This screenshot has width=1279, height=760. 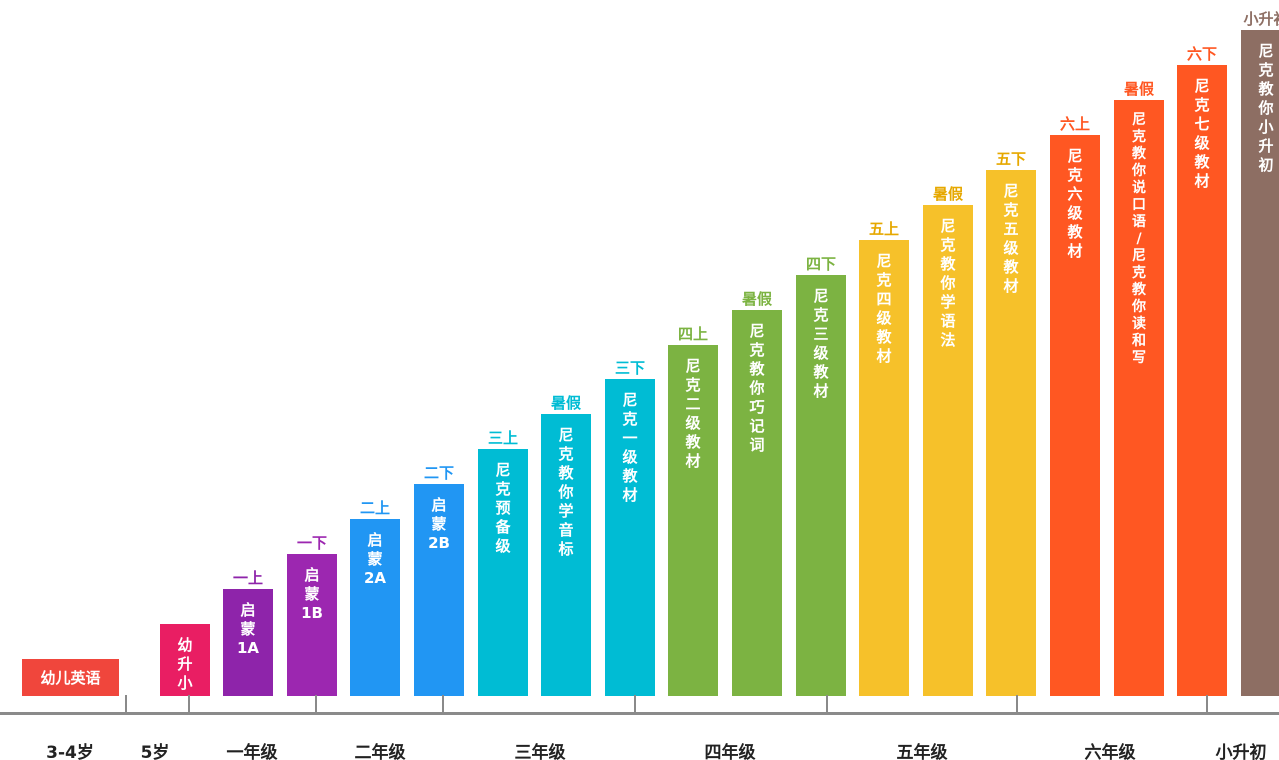 What do you see at coordinates (883, 229) in the screenshot?
I see `semester-label: 五上` at bounding box center [883, 229].